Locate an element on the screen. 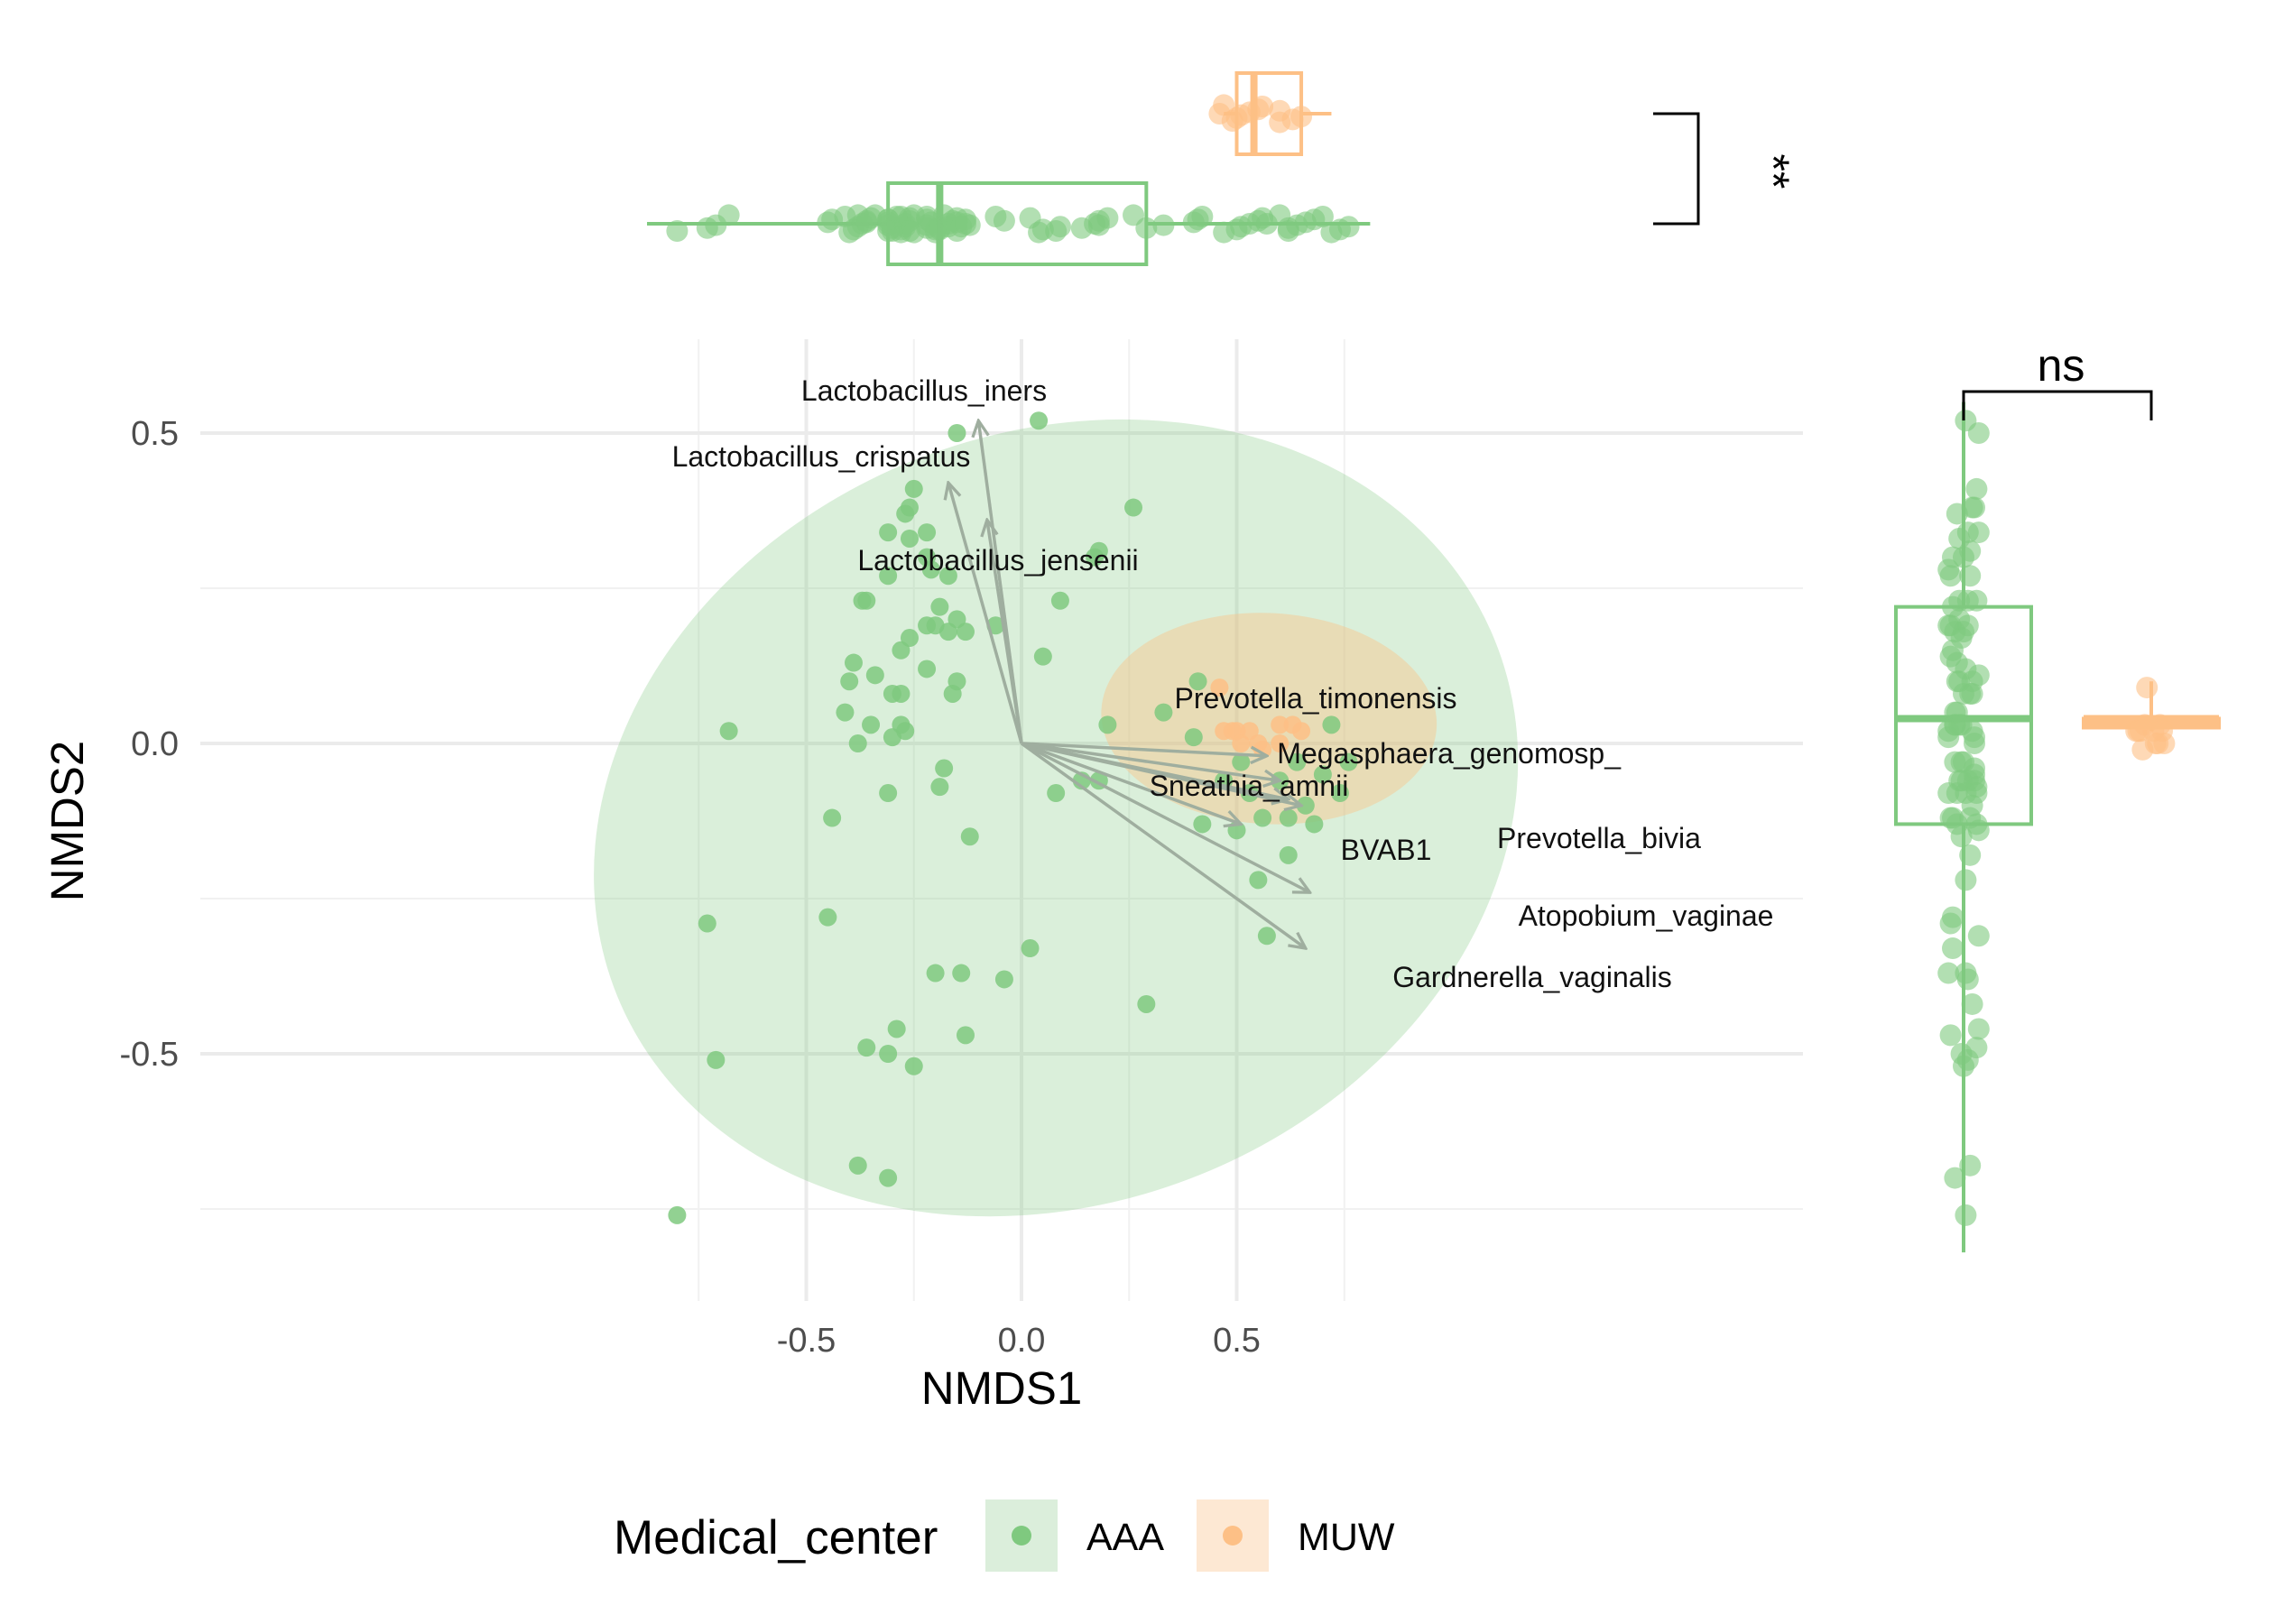  vector-label: Lactobacillus_crispatus is located at coordinates (822, 457).